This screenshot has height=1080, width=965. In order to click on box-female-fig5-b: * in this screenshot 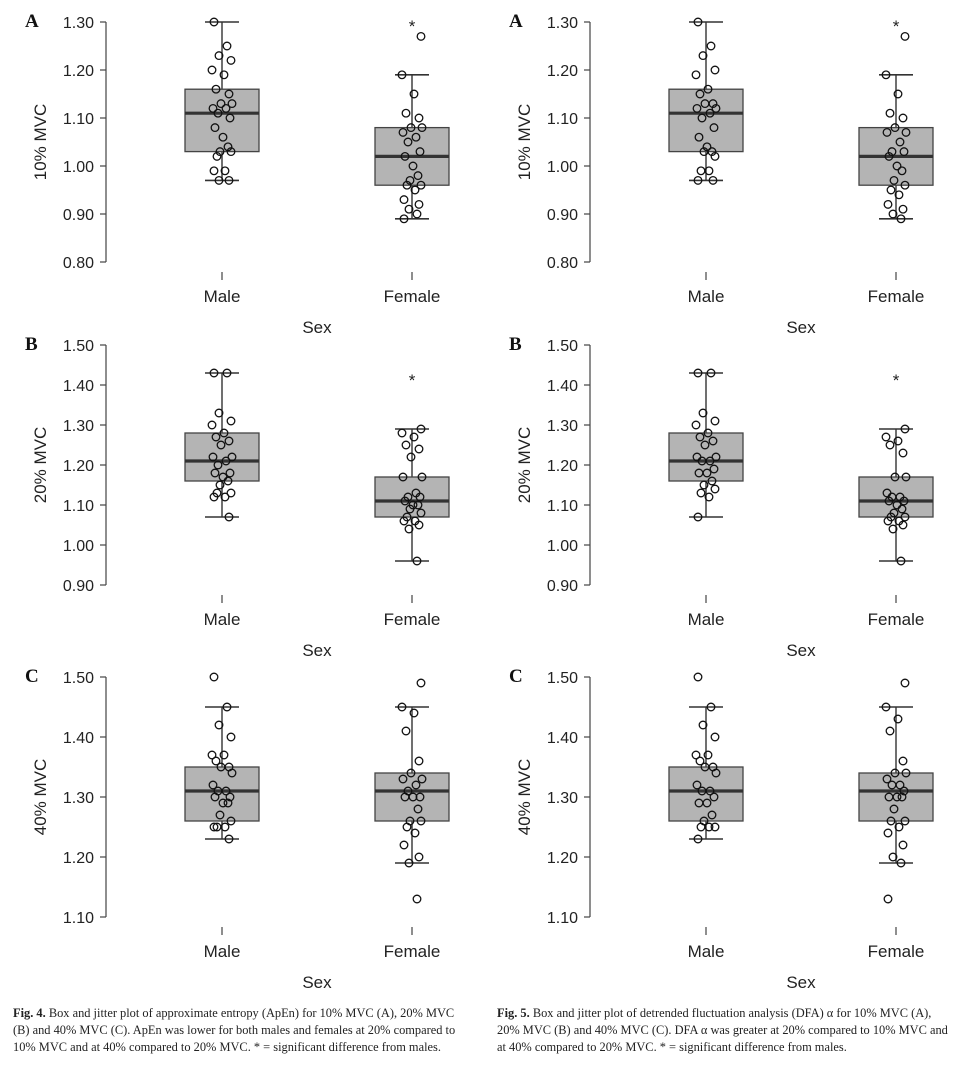, I will do `click(896, 468)`.